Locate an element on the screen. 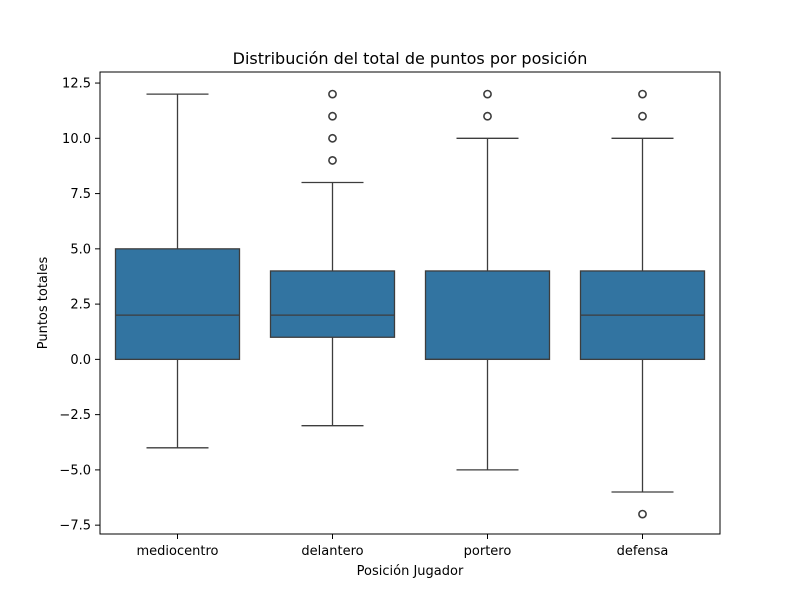 This screenshot has height=600, width=800. y-axis-label: Puntos totales is located at coordinates (43, 303).